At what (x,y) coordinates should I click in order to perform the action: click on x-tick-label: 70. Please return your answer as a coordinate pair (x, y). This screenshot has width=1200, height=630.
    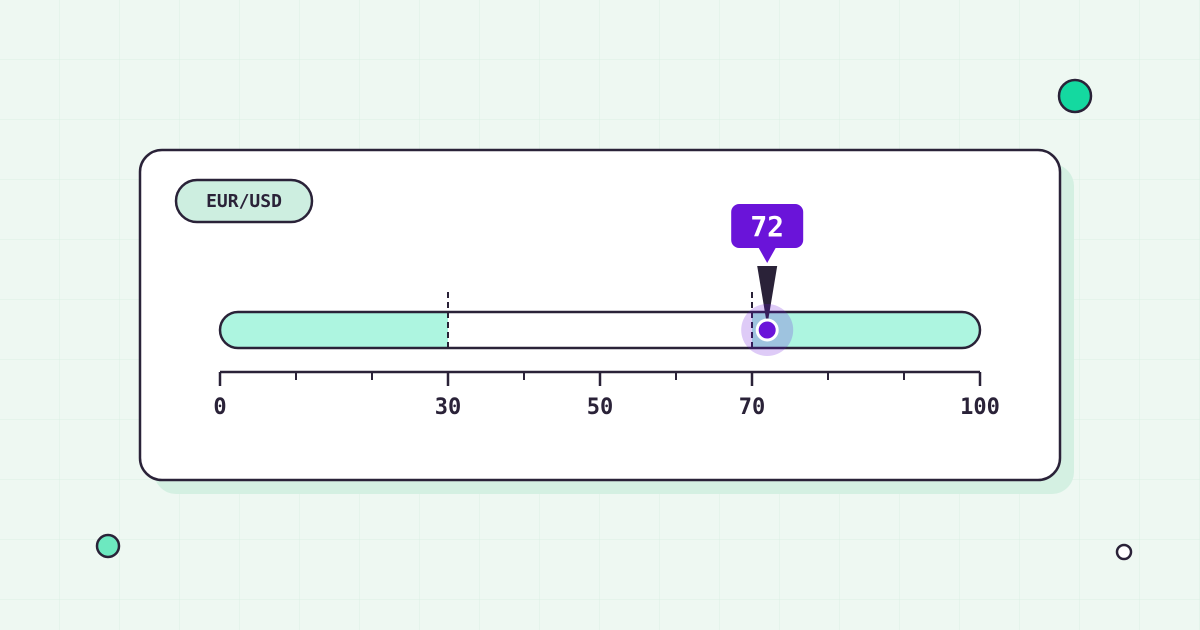
    Looking at the image, I should click on (752, 407).